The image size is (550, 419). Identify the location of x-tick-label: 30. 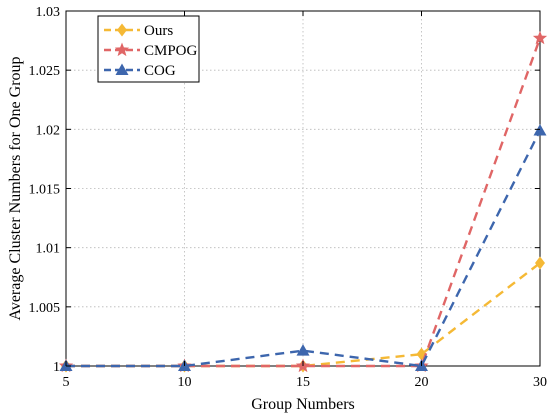
(540, 382).